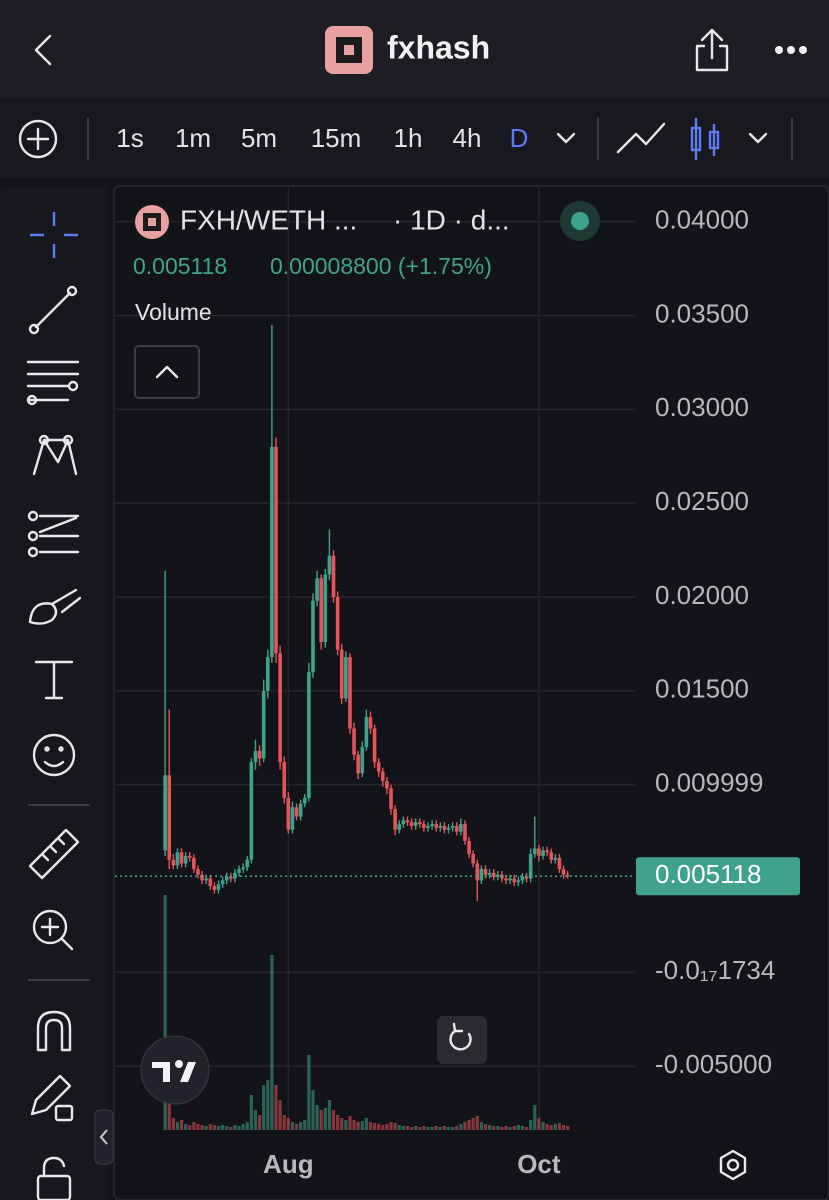 The width and height of the screenshot is (829, 1200). Describe the element at coordinates (467, 138) in the screenshot. I see `interval-button: 4h` at that location.